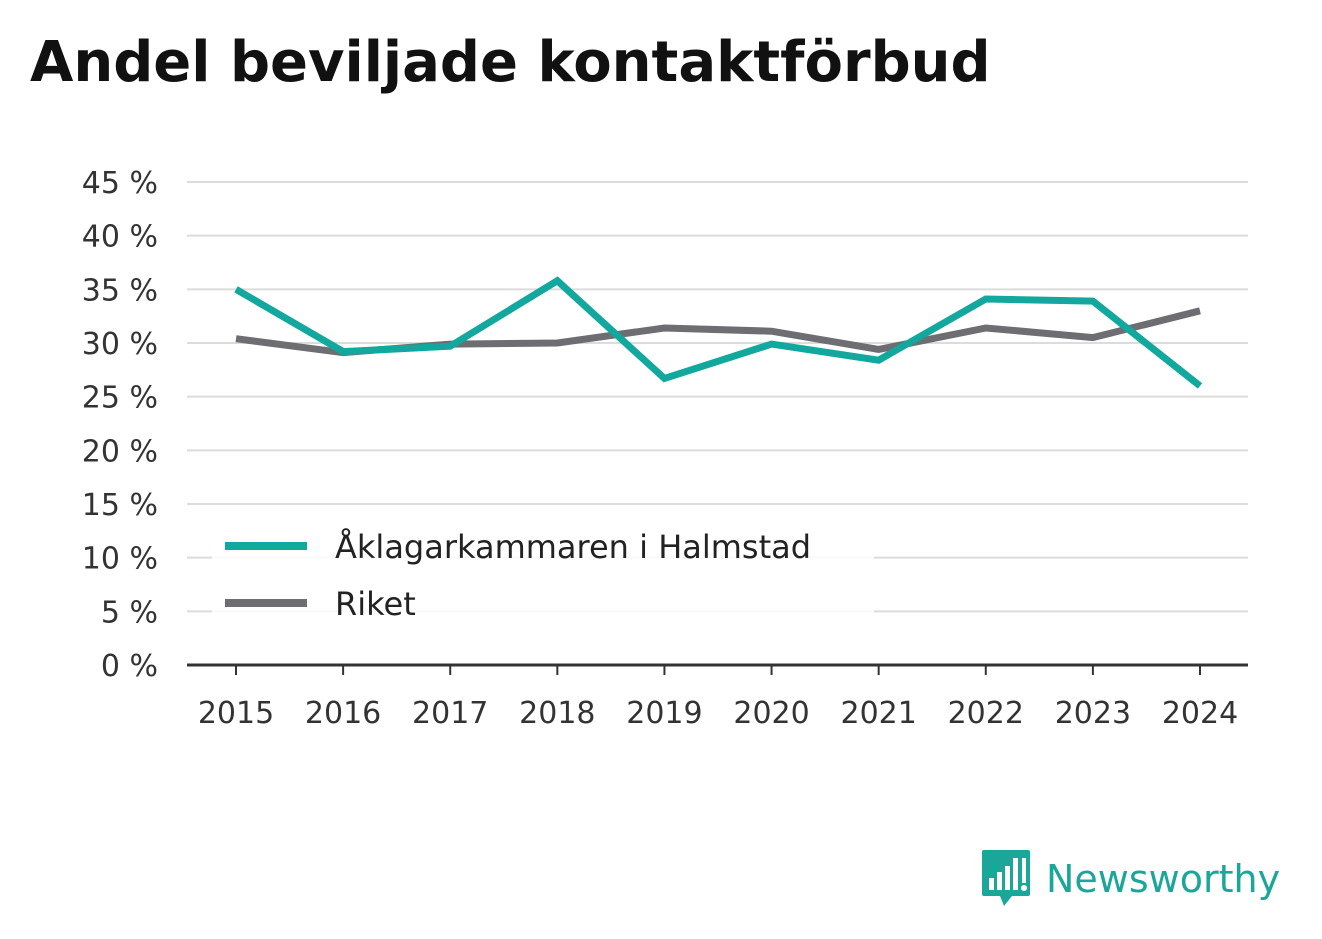 Image resolution: width=1322 pixels, height=939 pixels. I want to click on x-tick-label: 2016, so click(343, 713).